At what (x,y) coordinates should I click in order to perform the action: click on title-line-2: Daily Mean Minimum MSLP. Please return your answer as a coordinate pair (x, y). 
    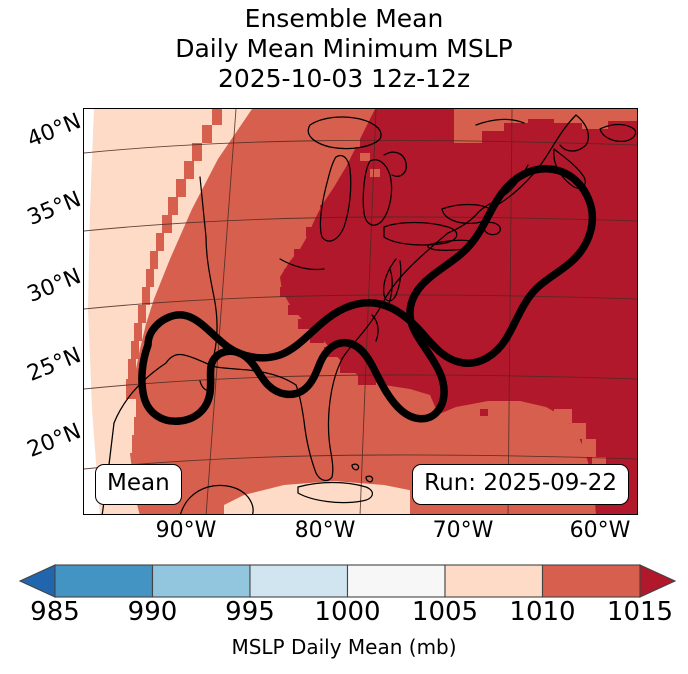
    Looking at the image, I should click on (344, 48).